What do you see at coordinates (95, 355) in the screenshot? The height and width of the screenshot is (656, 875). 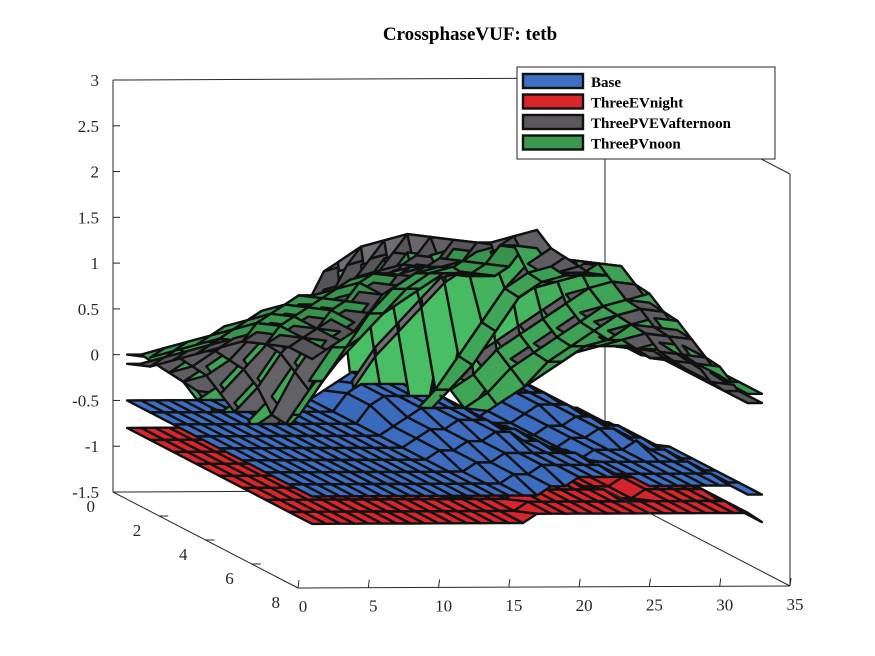 I see `z-tick-label: 0` at bounding box center [95, 355].